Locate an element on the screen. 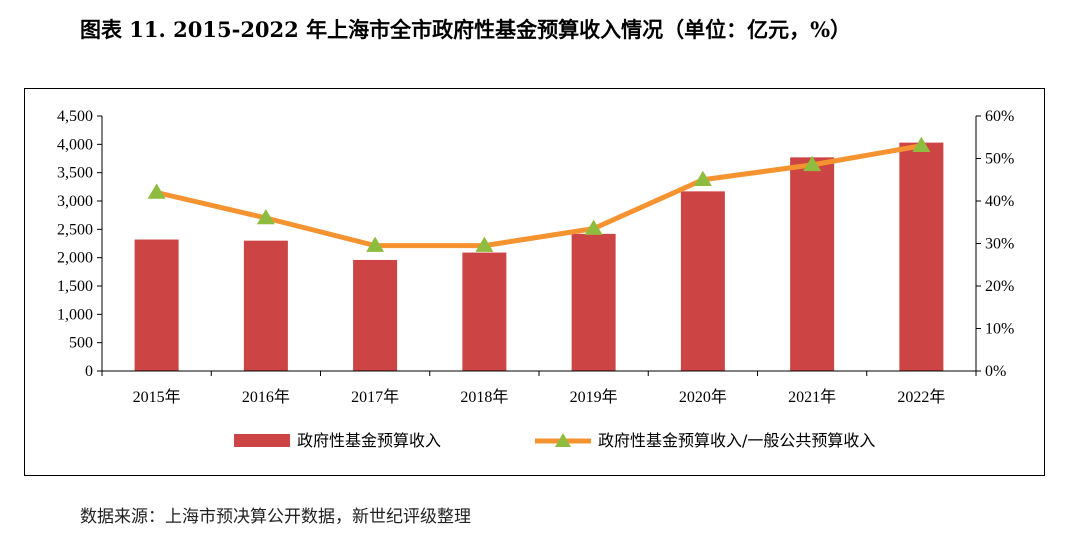 This screenshot has height=536, width=1076. y-right-tick-label: 40% is located at coordinates (999, 201).